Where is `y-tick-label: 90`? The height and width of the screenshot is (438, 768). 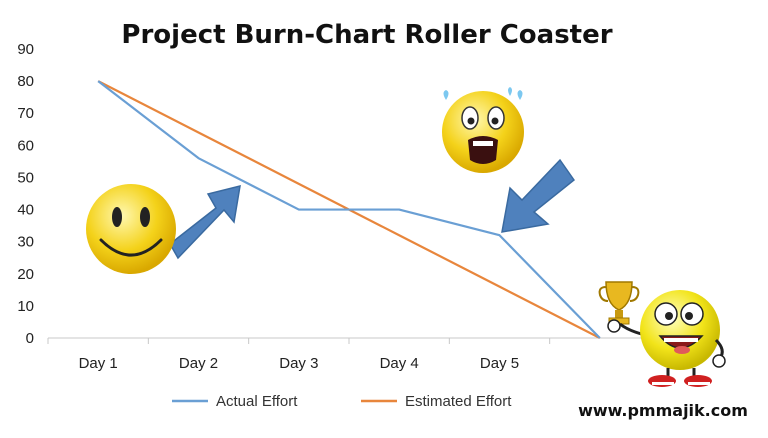 y-tick-label: 90 is located at coordinates (25, 49).